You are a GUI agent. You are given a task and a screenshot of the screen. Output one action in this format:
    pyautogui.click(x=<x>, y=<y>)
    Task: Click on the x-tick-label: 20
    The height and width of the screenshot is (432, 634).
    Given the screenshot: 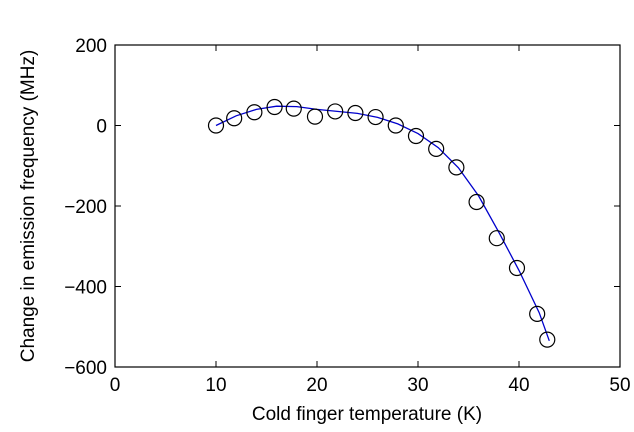 What is the action you would take?
    pyautogui.click(x=316, y=385)
    